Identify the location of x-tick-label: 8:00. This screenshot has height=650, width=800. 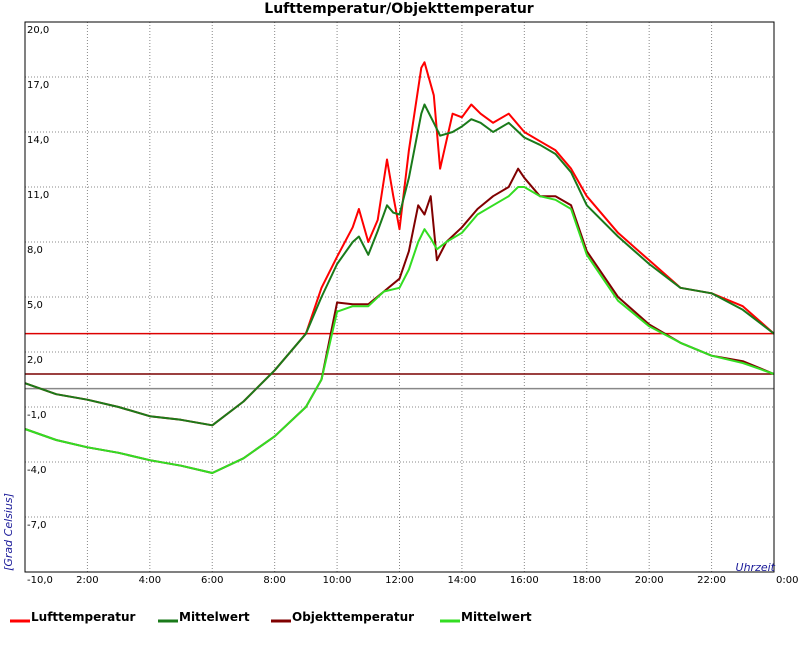
(274, 580).